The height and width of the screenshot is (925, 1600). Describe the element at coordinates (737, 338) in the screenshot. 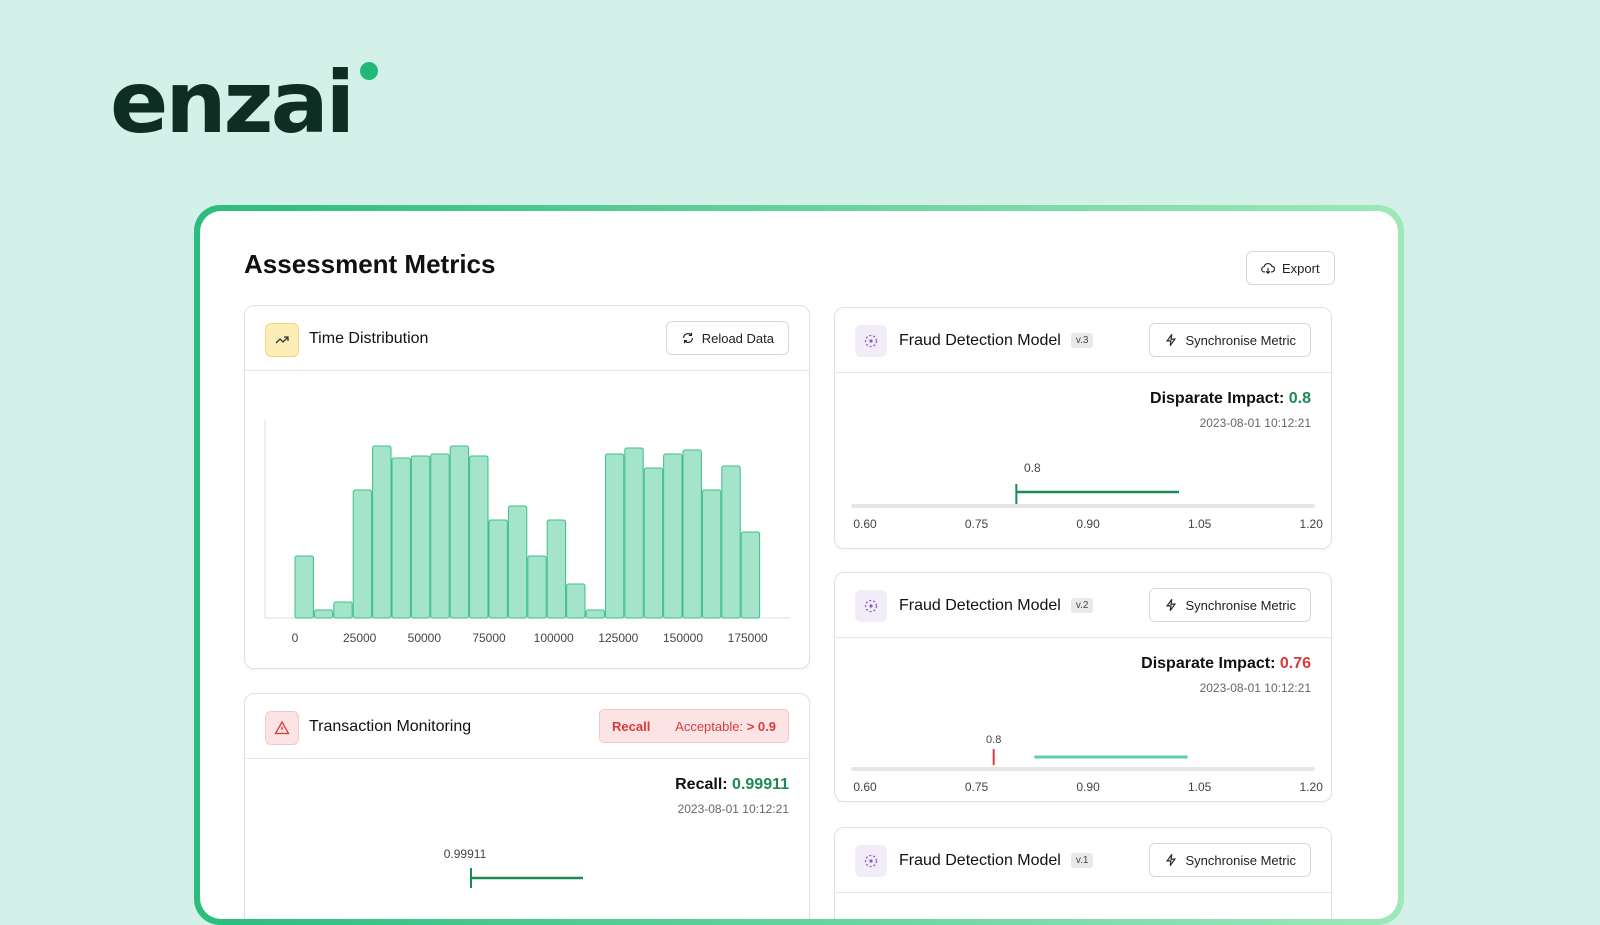

I see `reload-label: Reload Data` at that location.